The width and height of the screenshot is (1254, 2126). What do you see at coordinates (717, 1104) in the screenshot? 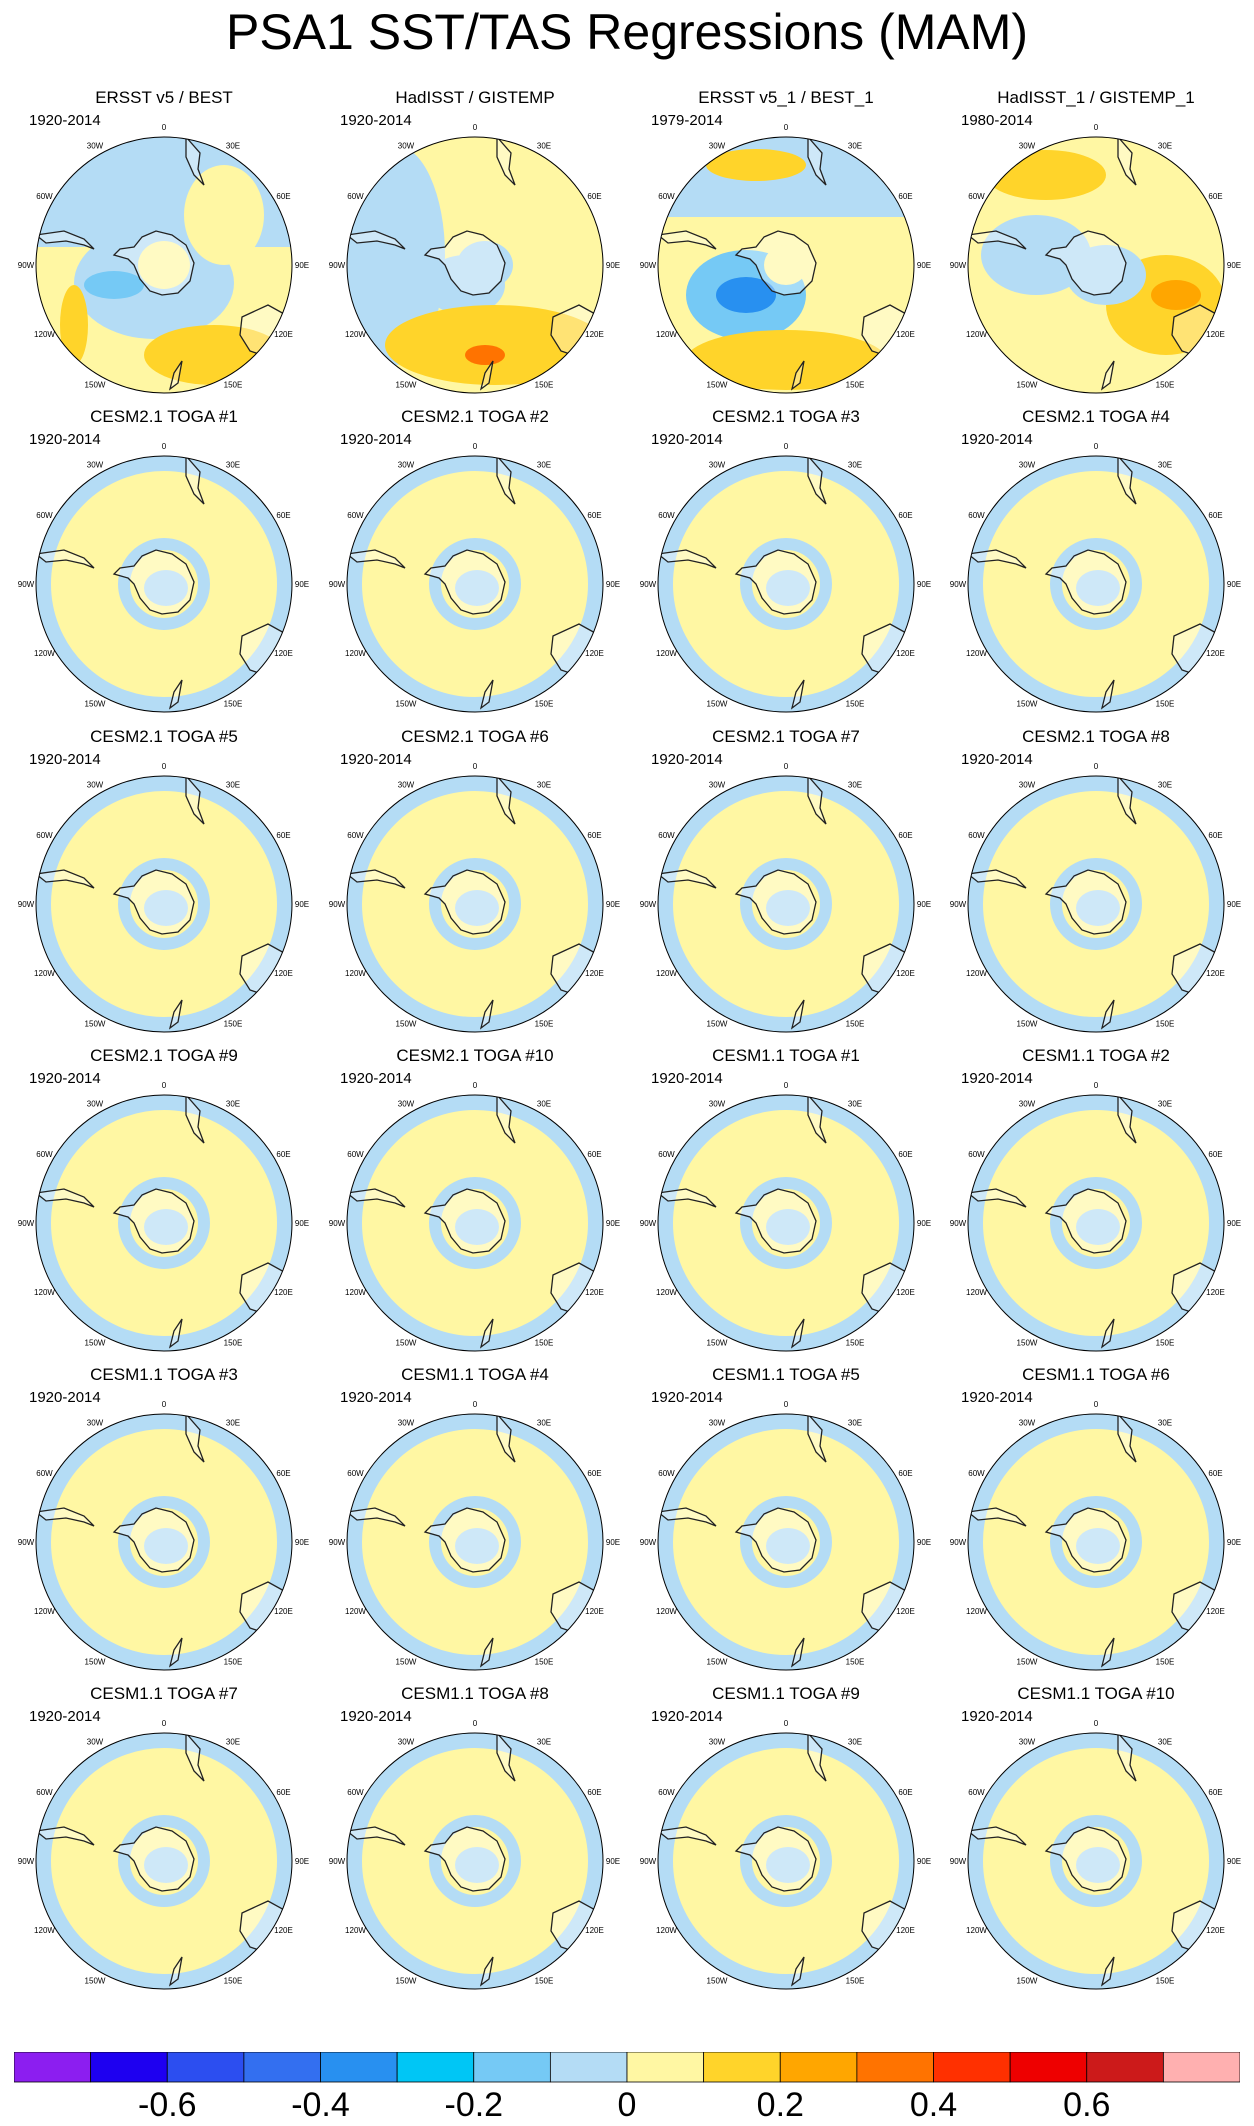
I see `longitude-label: 30W` at bounding box center [717, 1104].